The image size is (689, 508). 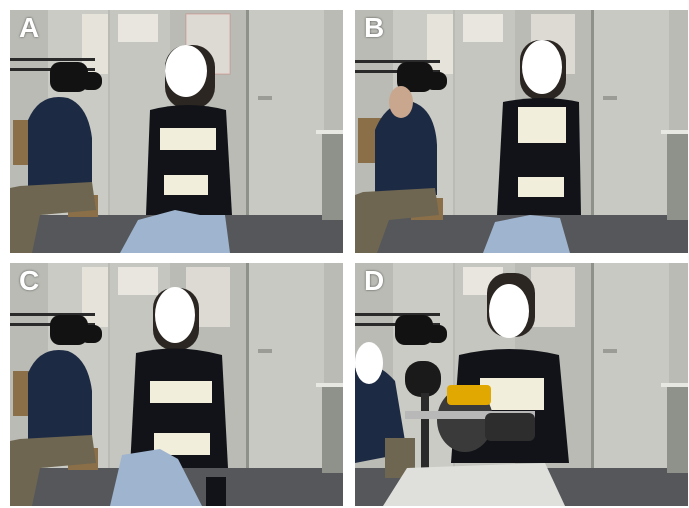 What do you see at coordinates (29, 27) in the screenshot?
I see `panel-label-a: A` at bounding box center [29, 27].